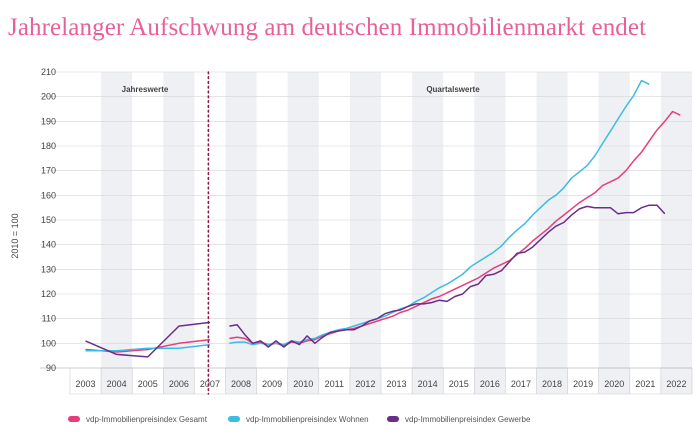 Image resolution: width=700 pixels, height=433 pixels. I want to click on quarterly-values-label: Quartalswerte, so click(453, 89).